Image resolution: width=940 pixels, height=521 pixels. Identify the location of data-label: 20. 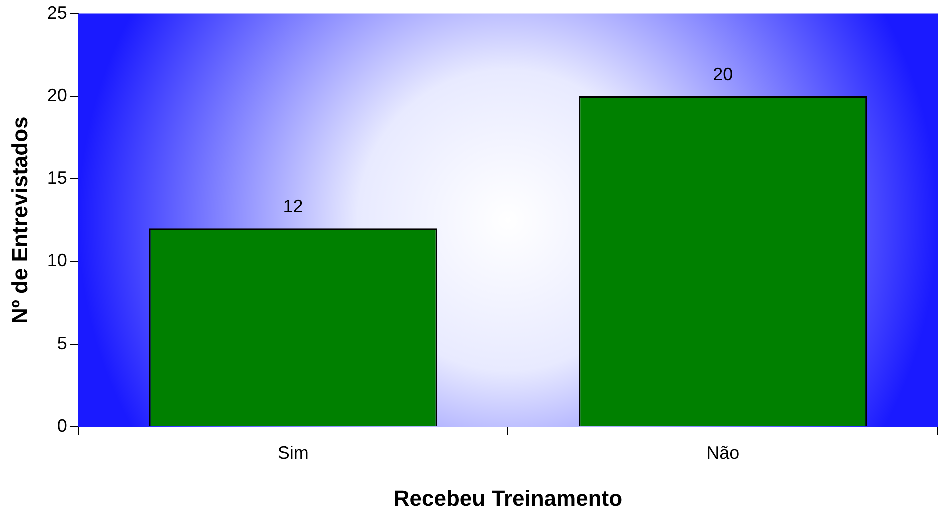
(723, 74).